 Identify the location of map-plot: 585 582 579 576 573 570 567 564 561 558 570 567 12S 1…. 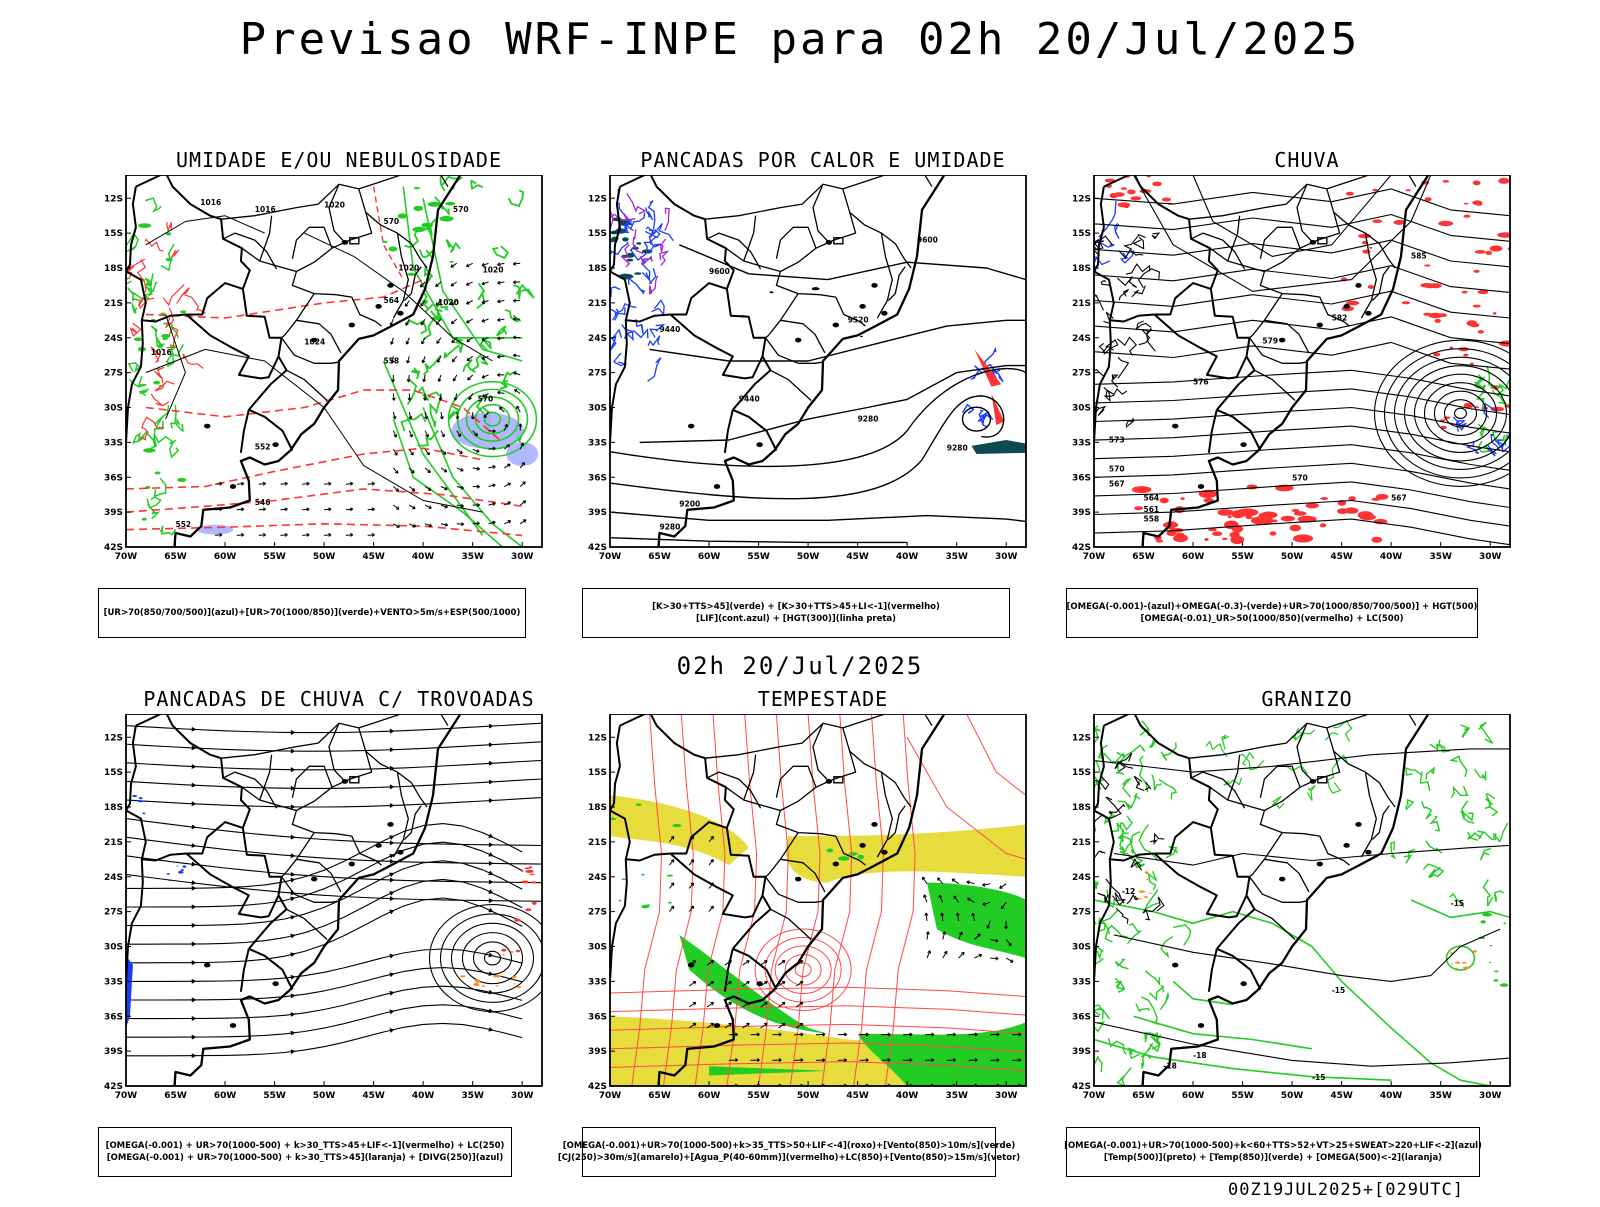
(1309, 375).